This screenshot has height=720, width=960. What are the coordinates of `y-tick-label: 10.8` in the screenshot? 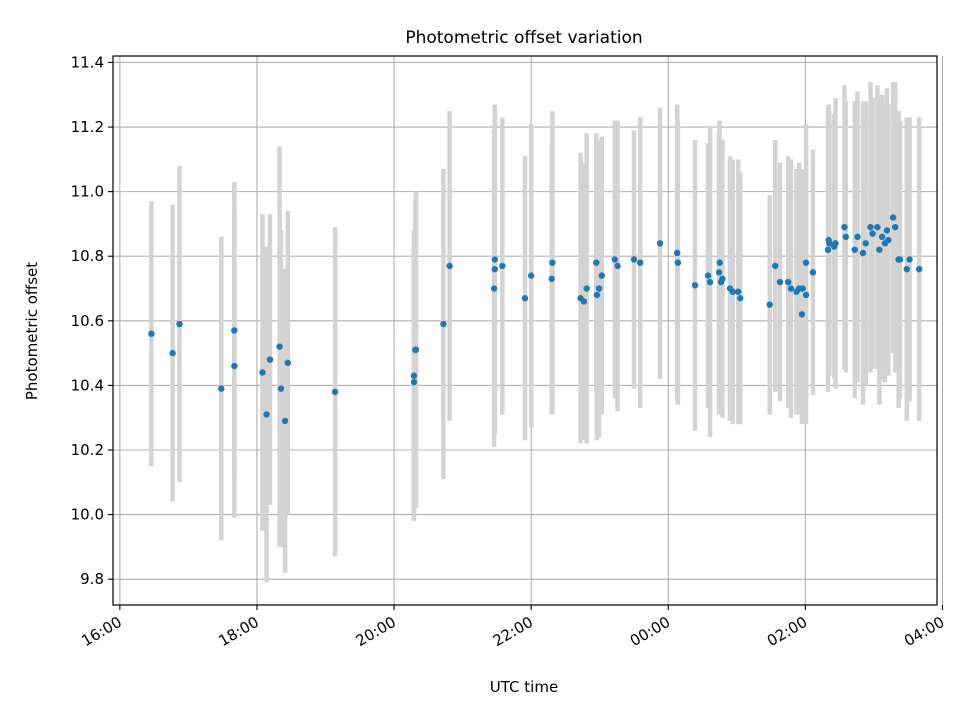 It's located at (87, 256).